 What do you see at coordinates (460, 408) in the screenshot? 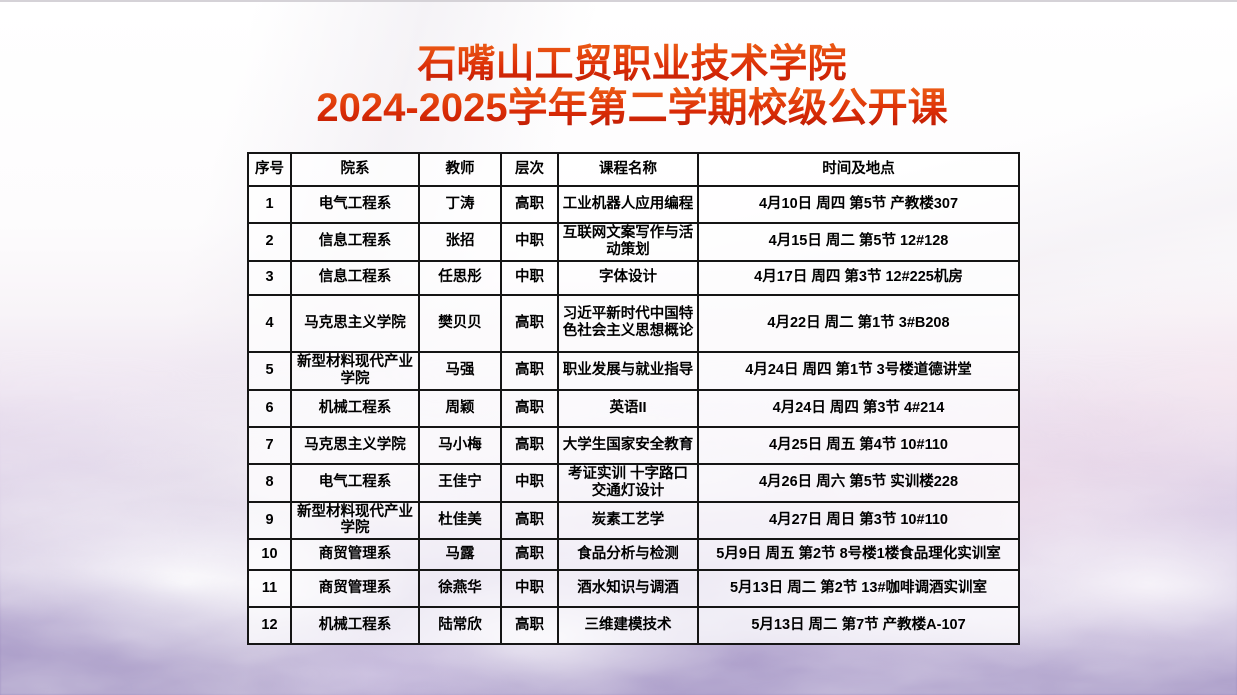
I see `cell-teacher: 周颖` at bounding box center [460, 408].